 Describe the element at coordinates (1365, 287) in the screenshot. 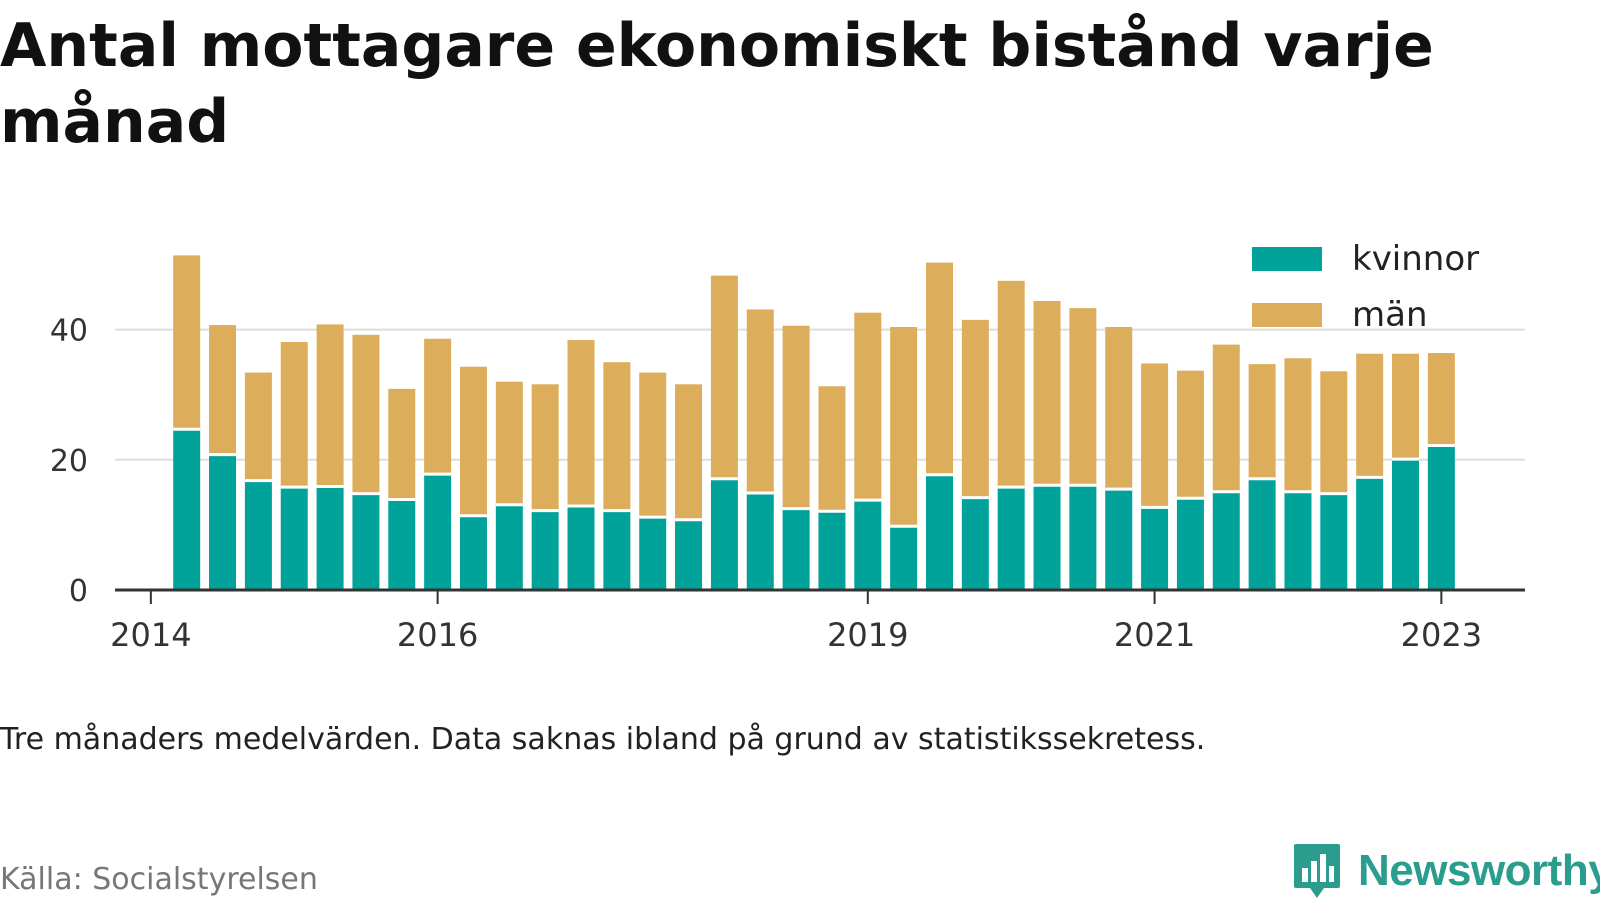

I see `legend: kvinnor män` at that location.